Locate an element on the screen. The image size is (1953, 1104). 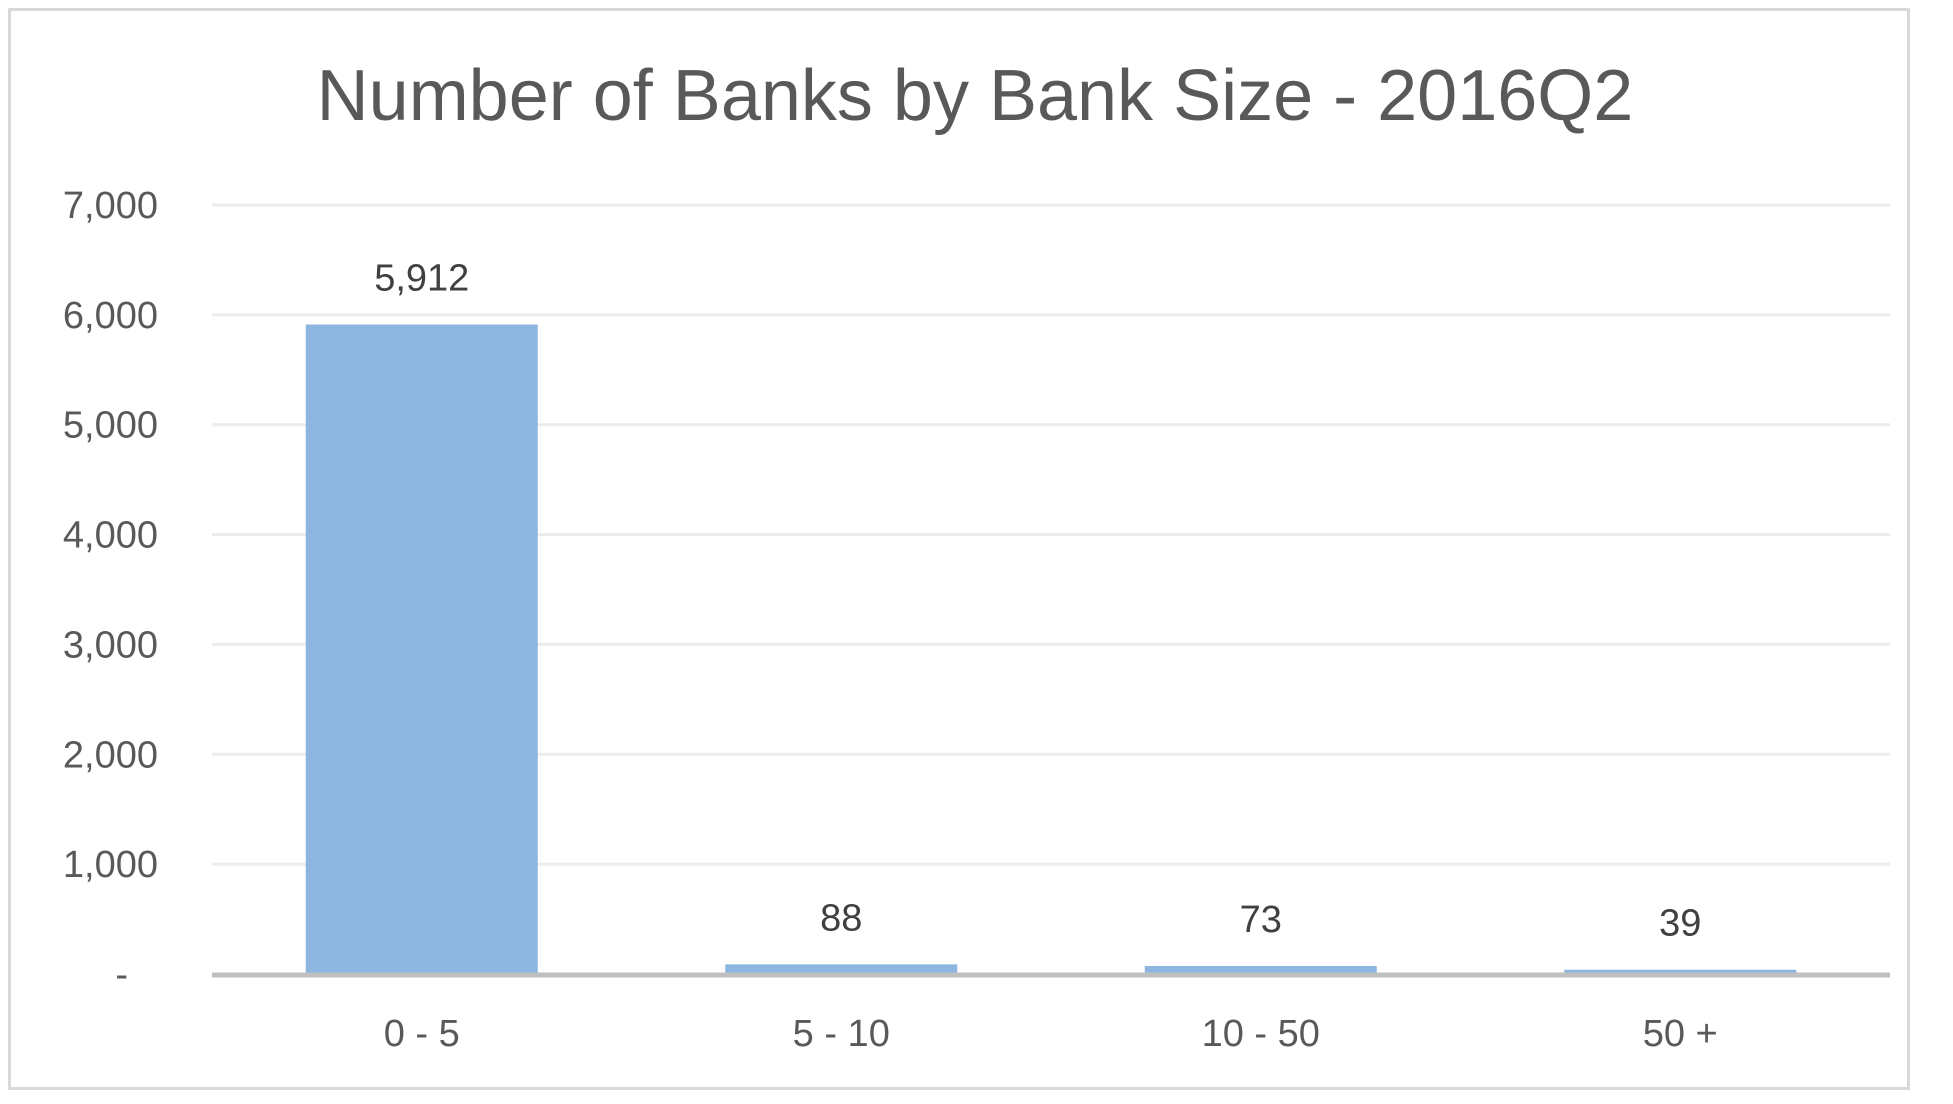
x-tick-label: 0 - 5 is located at coordinates (422, 1034).